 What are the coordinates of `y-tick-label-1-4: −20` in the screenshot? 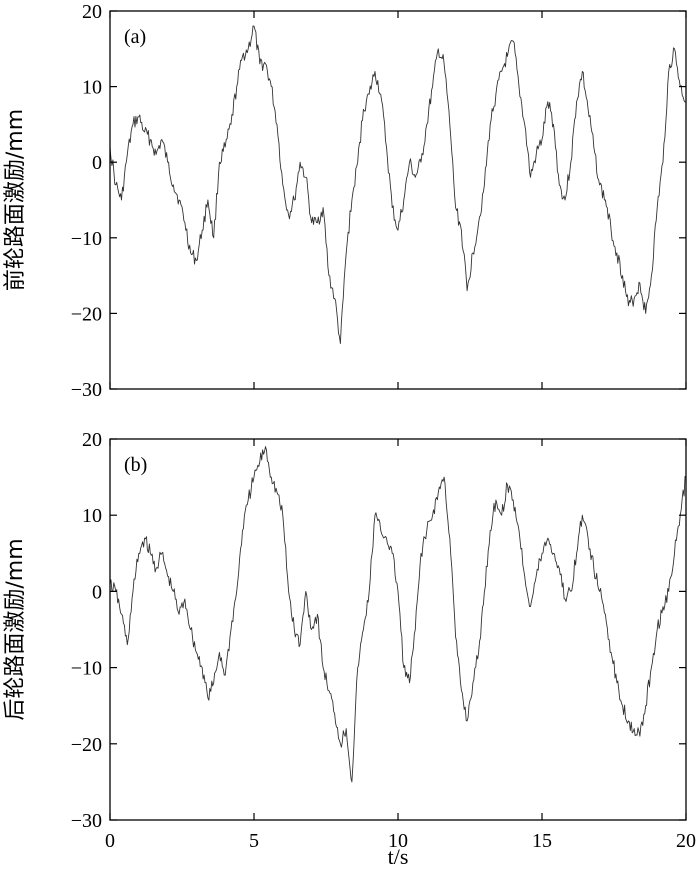 It's located at (86, 314).